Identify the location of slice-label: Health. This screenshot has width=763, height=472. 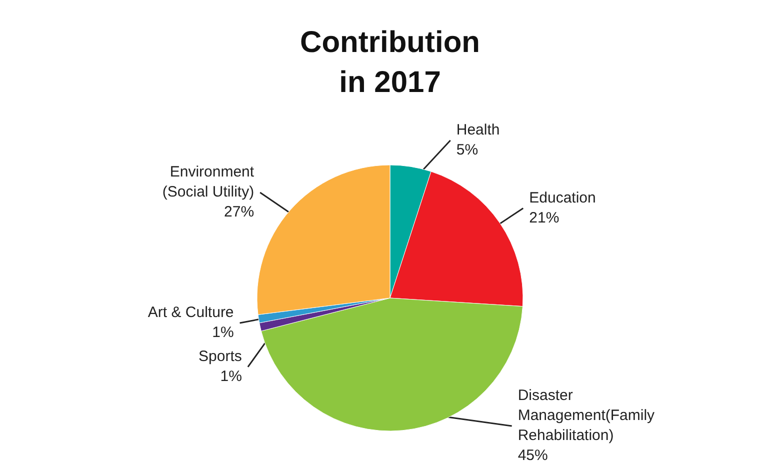
(478, 129).